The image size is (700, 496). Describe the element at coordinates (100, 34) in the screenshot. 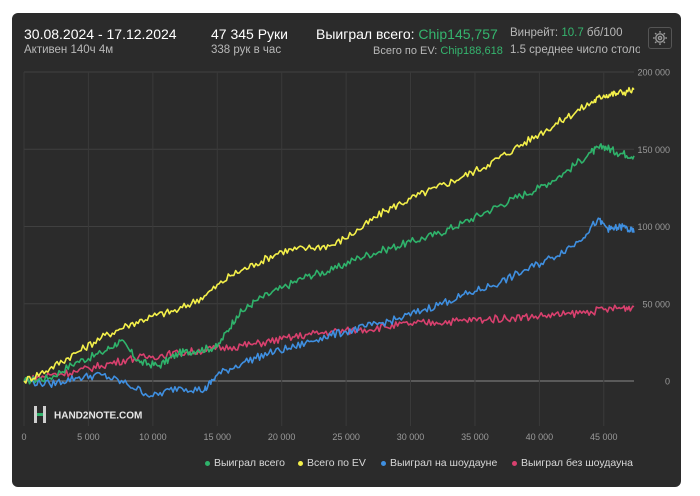

I see `date-range: 30.08.2024 - 17.12.2024` at that location.